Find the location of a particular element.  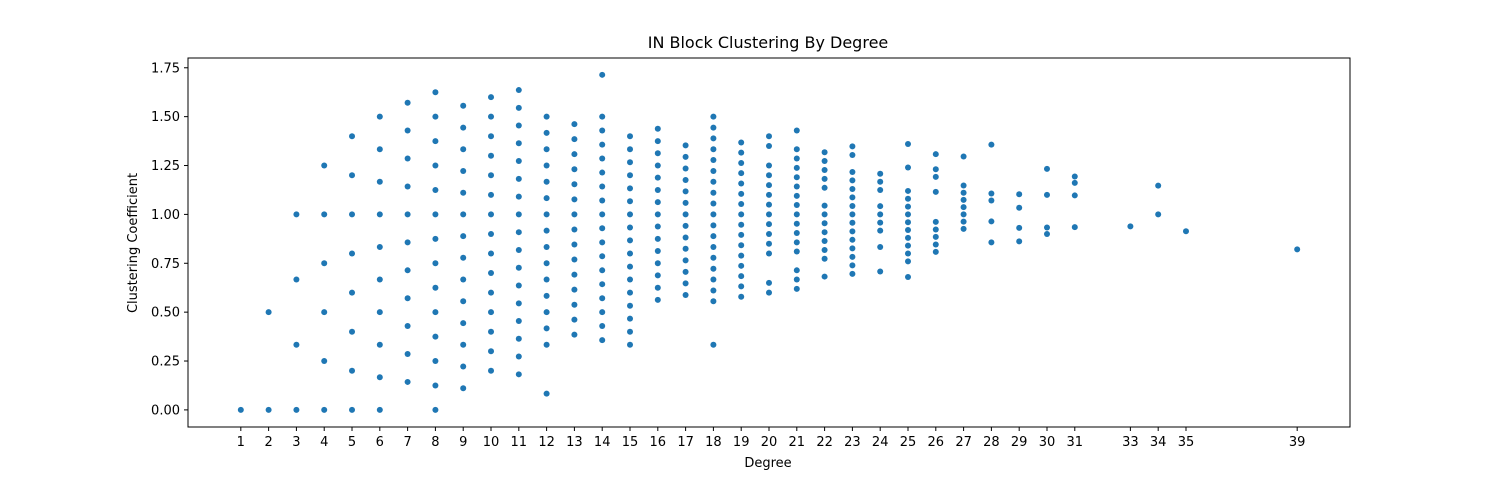

x-tick-label: 34 is located at coordinates (1158, 442).